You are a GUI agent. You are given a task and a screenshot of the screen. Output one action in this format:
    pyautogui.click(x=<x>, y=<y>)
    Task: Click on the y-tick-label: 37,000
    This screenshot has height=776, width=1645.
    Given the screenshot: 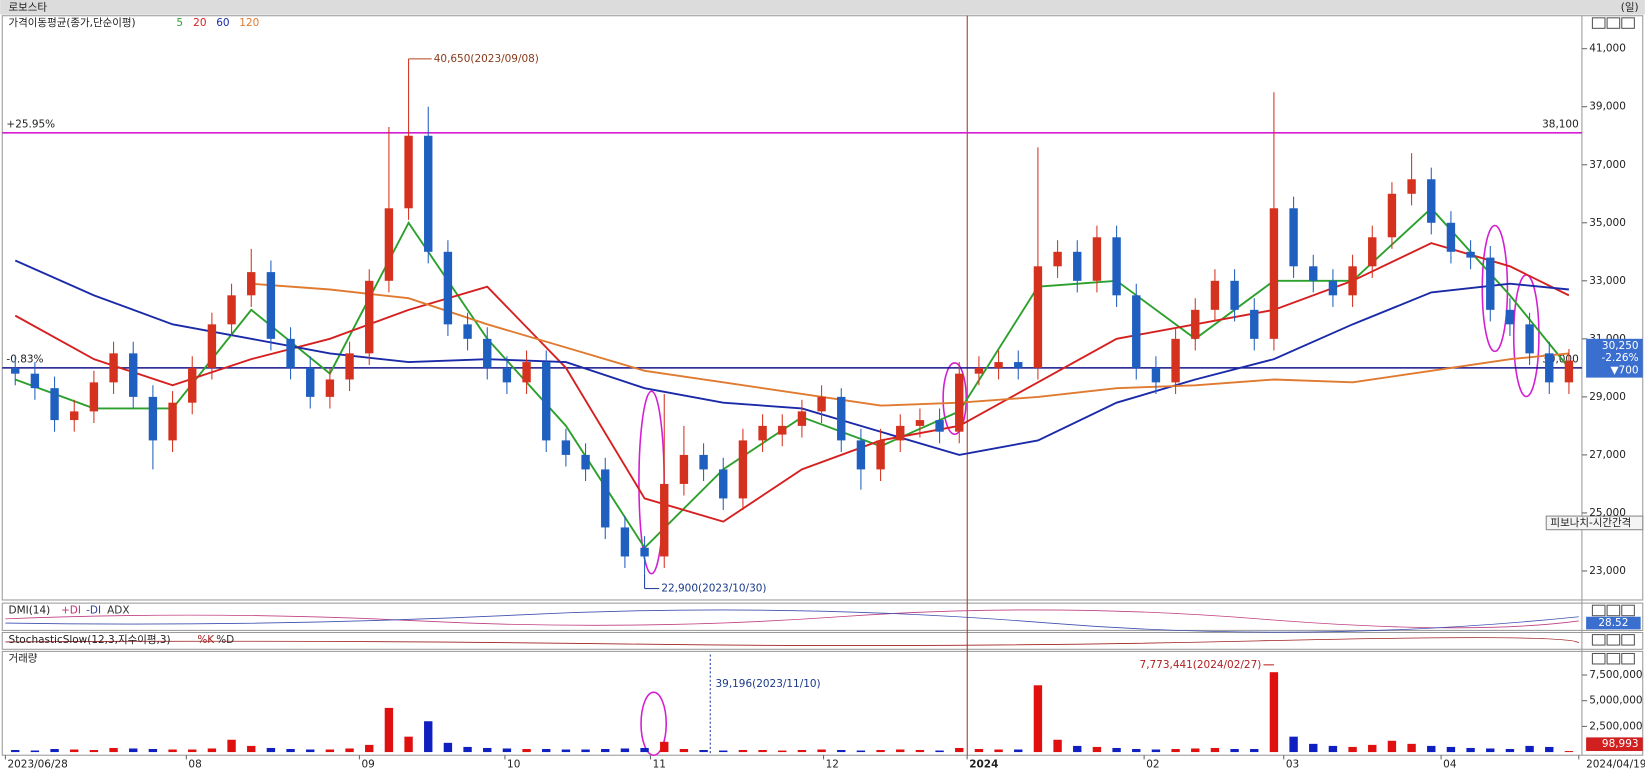 What is the action you would take?
    pyautogui.click(x=1607, y=165)
    